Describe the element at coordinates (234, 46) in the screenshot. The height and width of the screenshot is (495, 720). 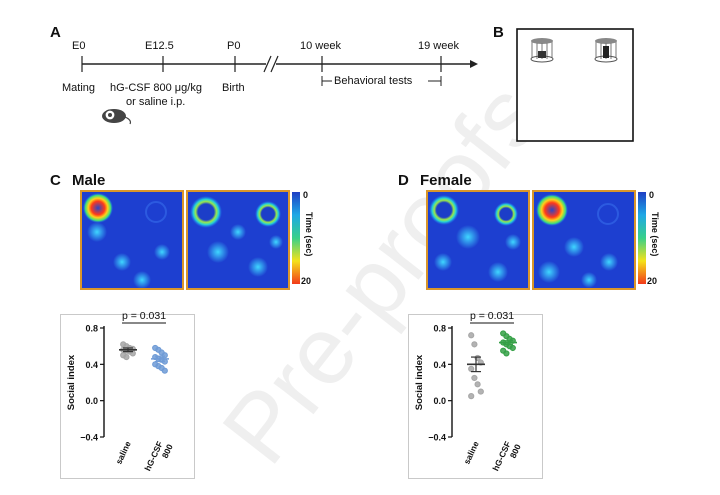
I see `timeline-p0: P0` at that location.